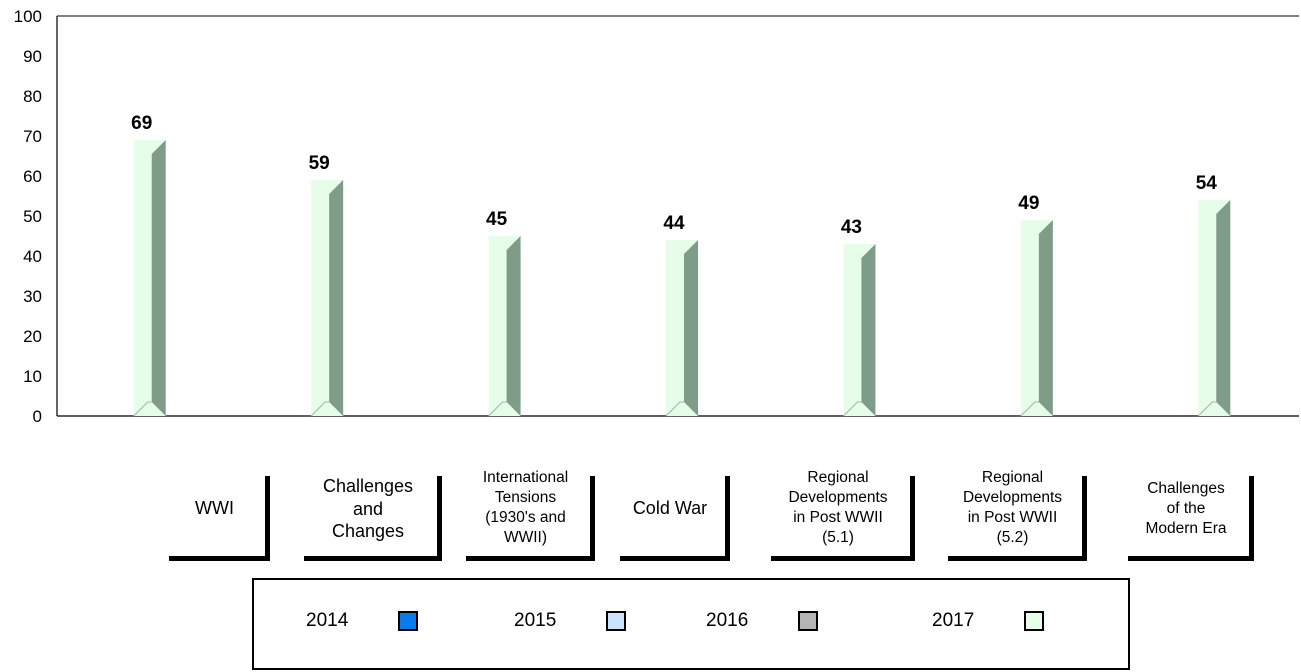  I want to click on y-tick-label: 40, so click(32, 256).